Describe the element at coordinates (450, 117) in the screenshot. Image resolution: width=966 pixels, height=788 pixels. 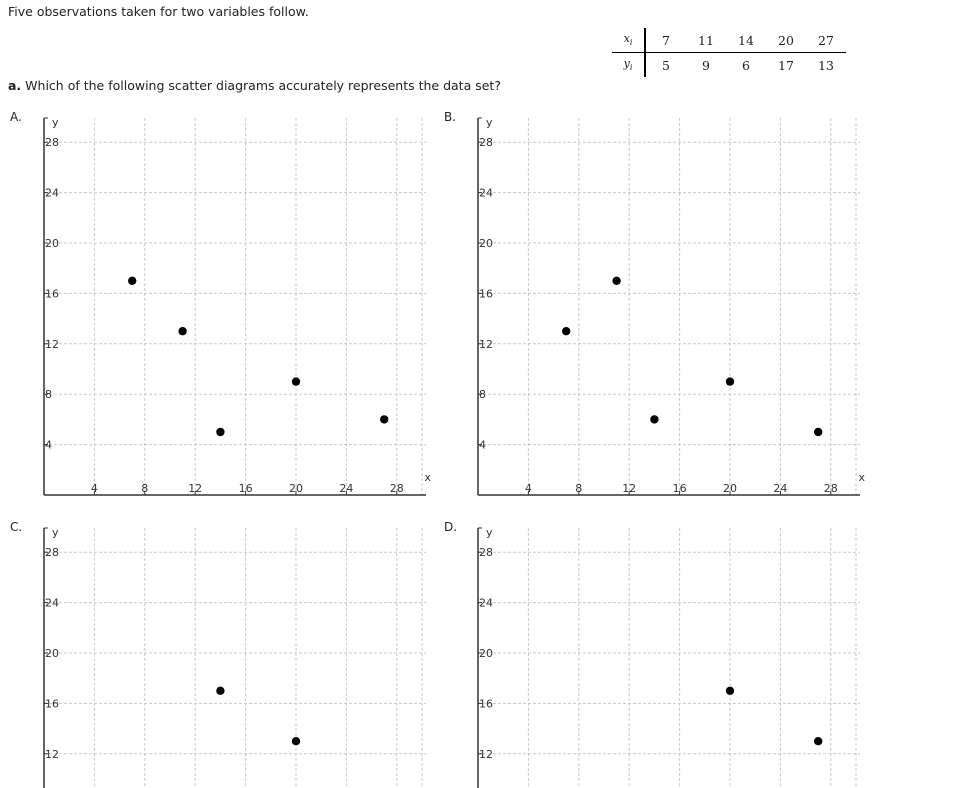
I see `option-b-label: B.` at that location.